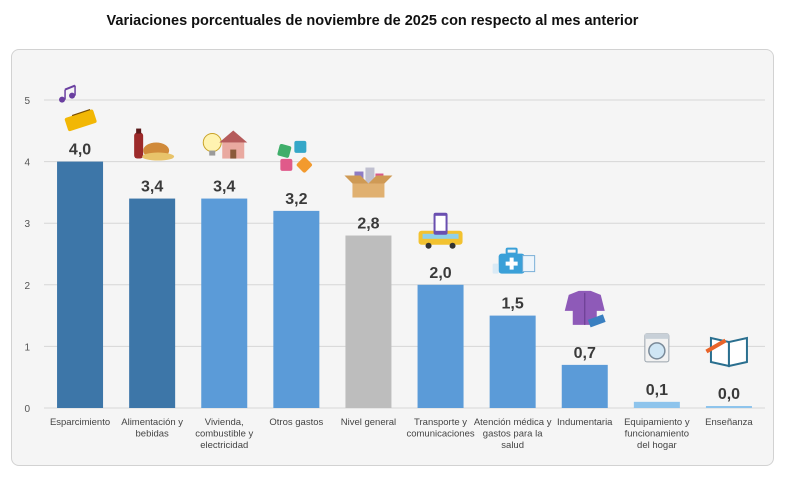 This screenshot has width=787, height=481. I want to click on clothes-icon, so click(585, 309).